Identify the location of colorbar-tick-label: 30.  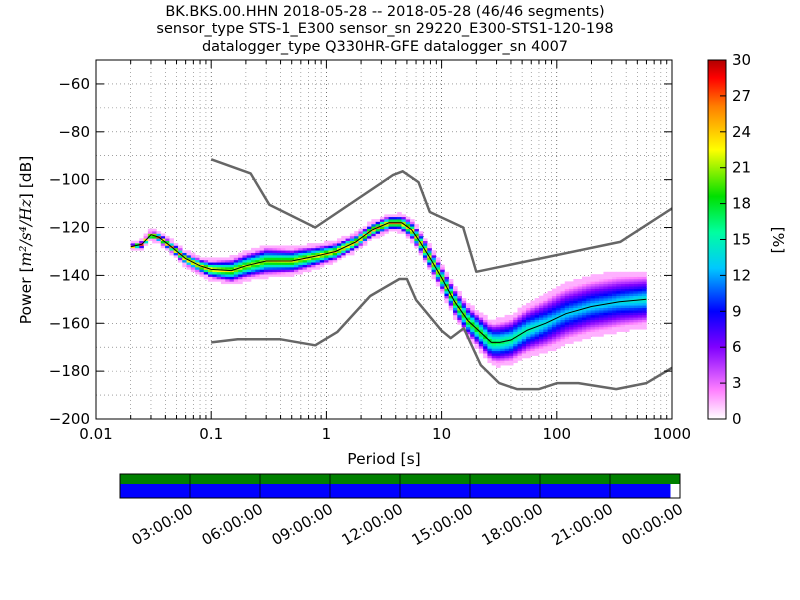
(741, 60).